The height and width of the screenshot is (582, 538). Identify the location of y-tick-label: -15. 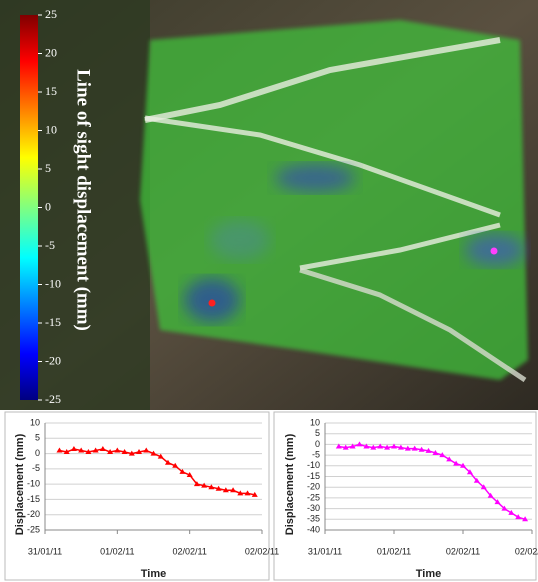
(313, 476).